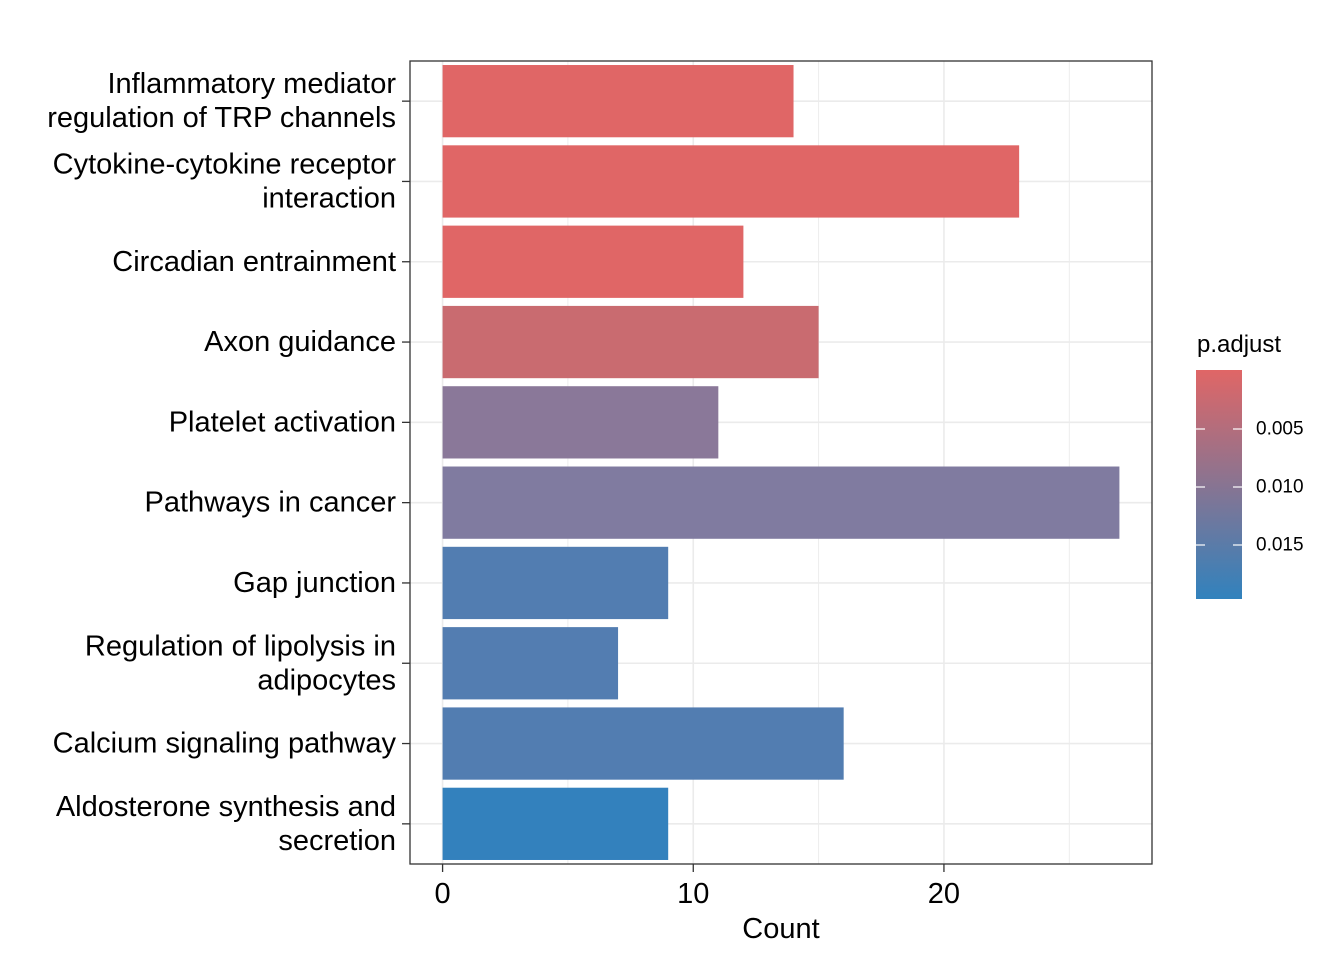 The image size is (1344, 960). I want to click on y-tick-label: Aldosterone synthesis and, so click(226, 807).